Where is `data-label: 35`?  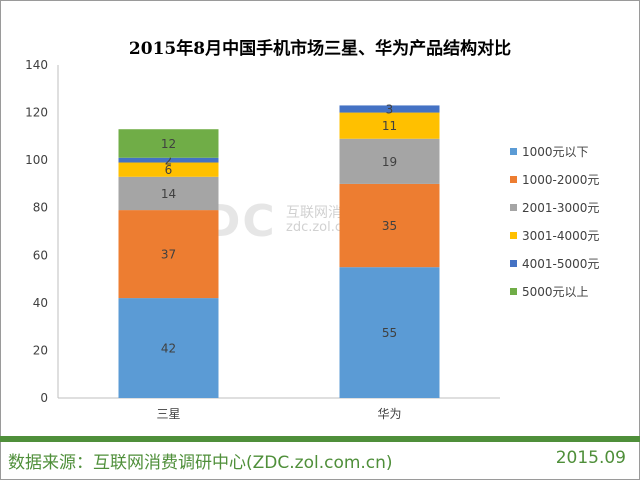 data-label: 35 is located at coordinates (389, 226).